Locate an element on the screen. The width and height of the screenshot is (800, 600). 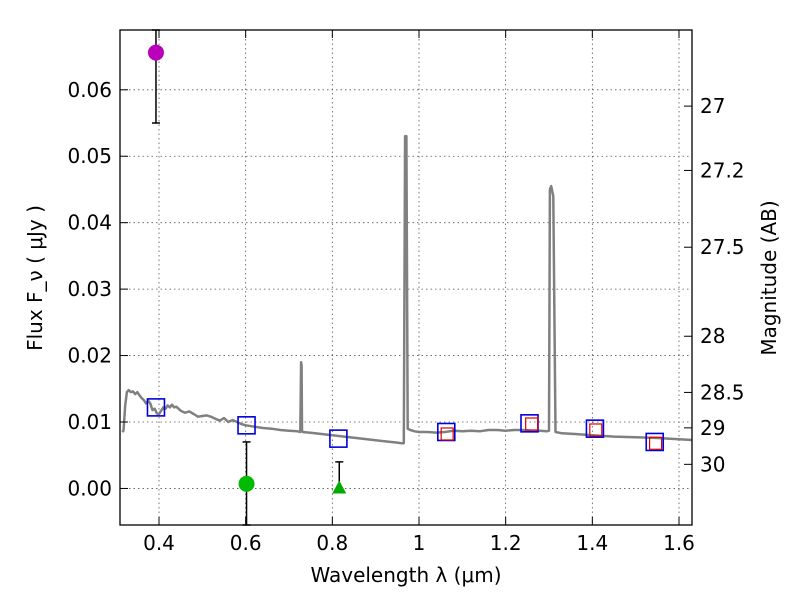
y2-tick-label: 29 is located at coordinates (712, 428).